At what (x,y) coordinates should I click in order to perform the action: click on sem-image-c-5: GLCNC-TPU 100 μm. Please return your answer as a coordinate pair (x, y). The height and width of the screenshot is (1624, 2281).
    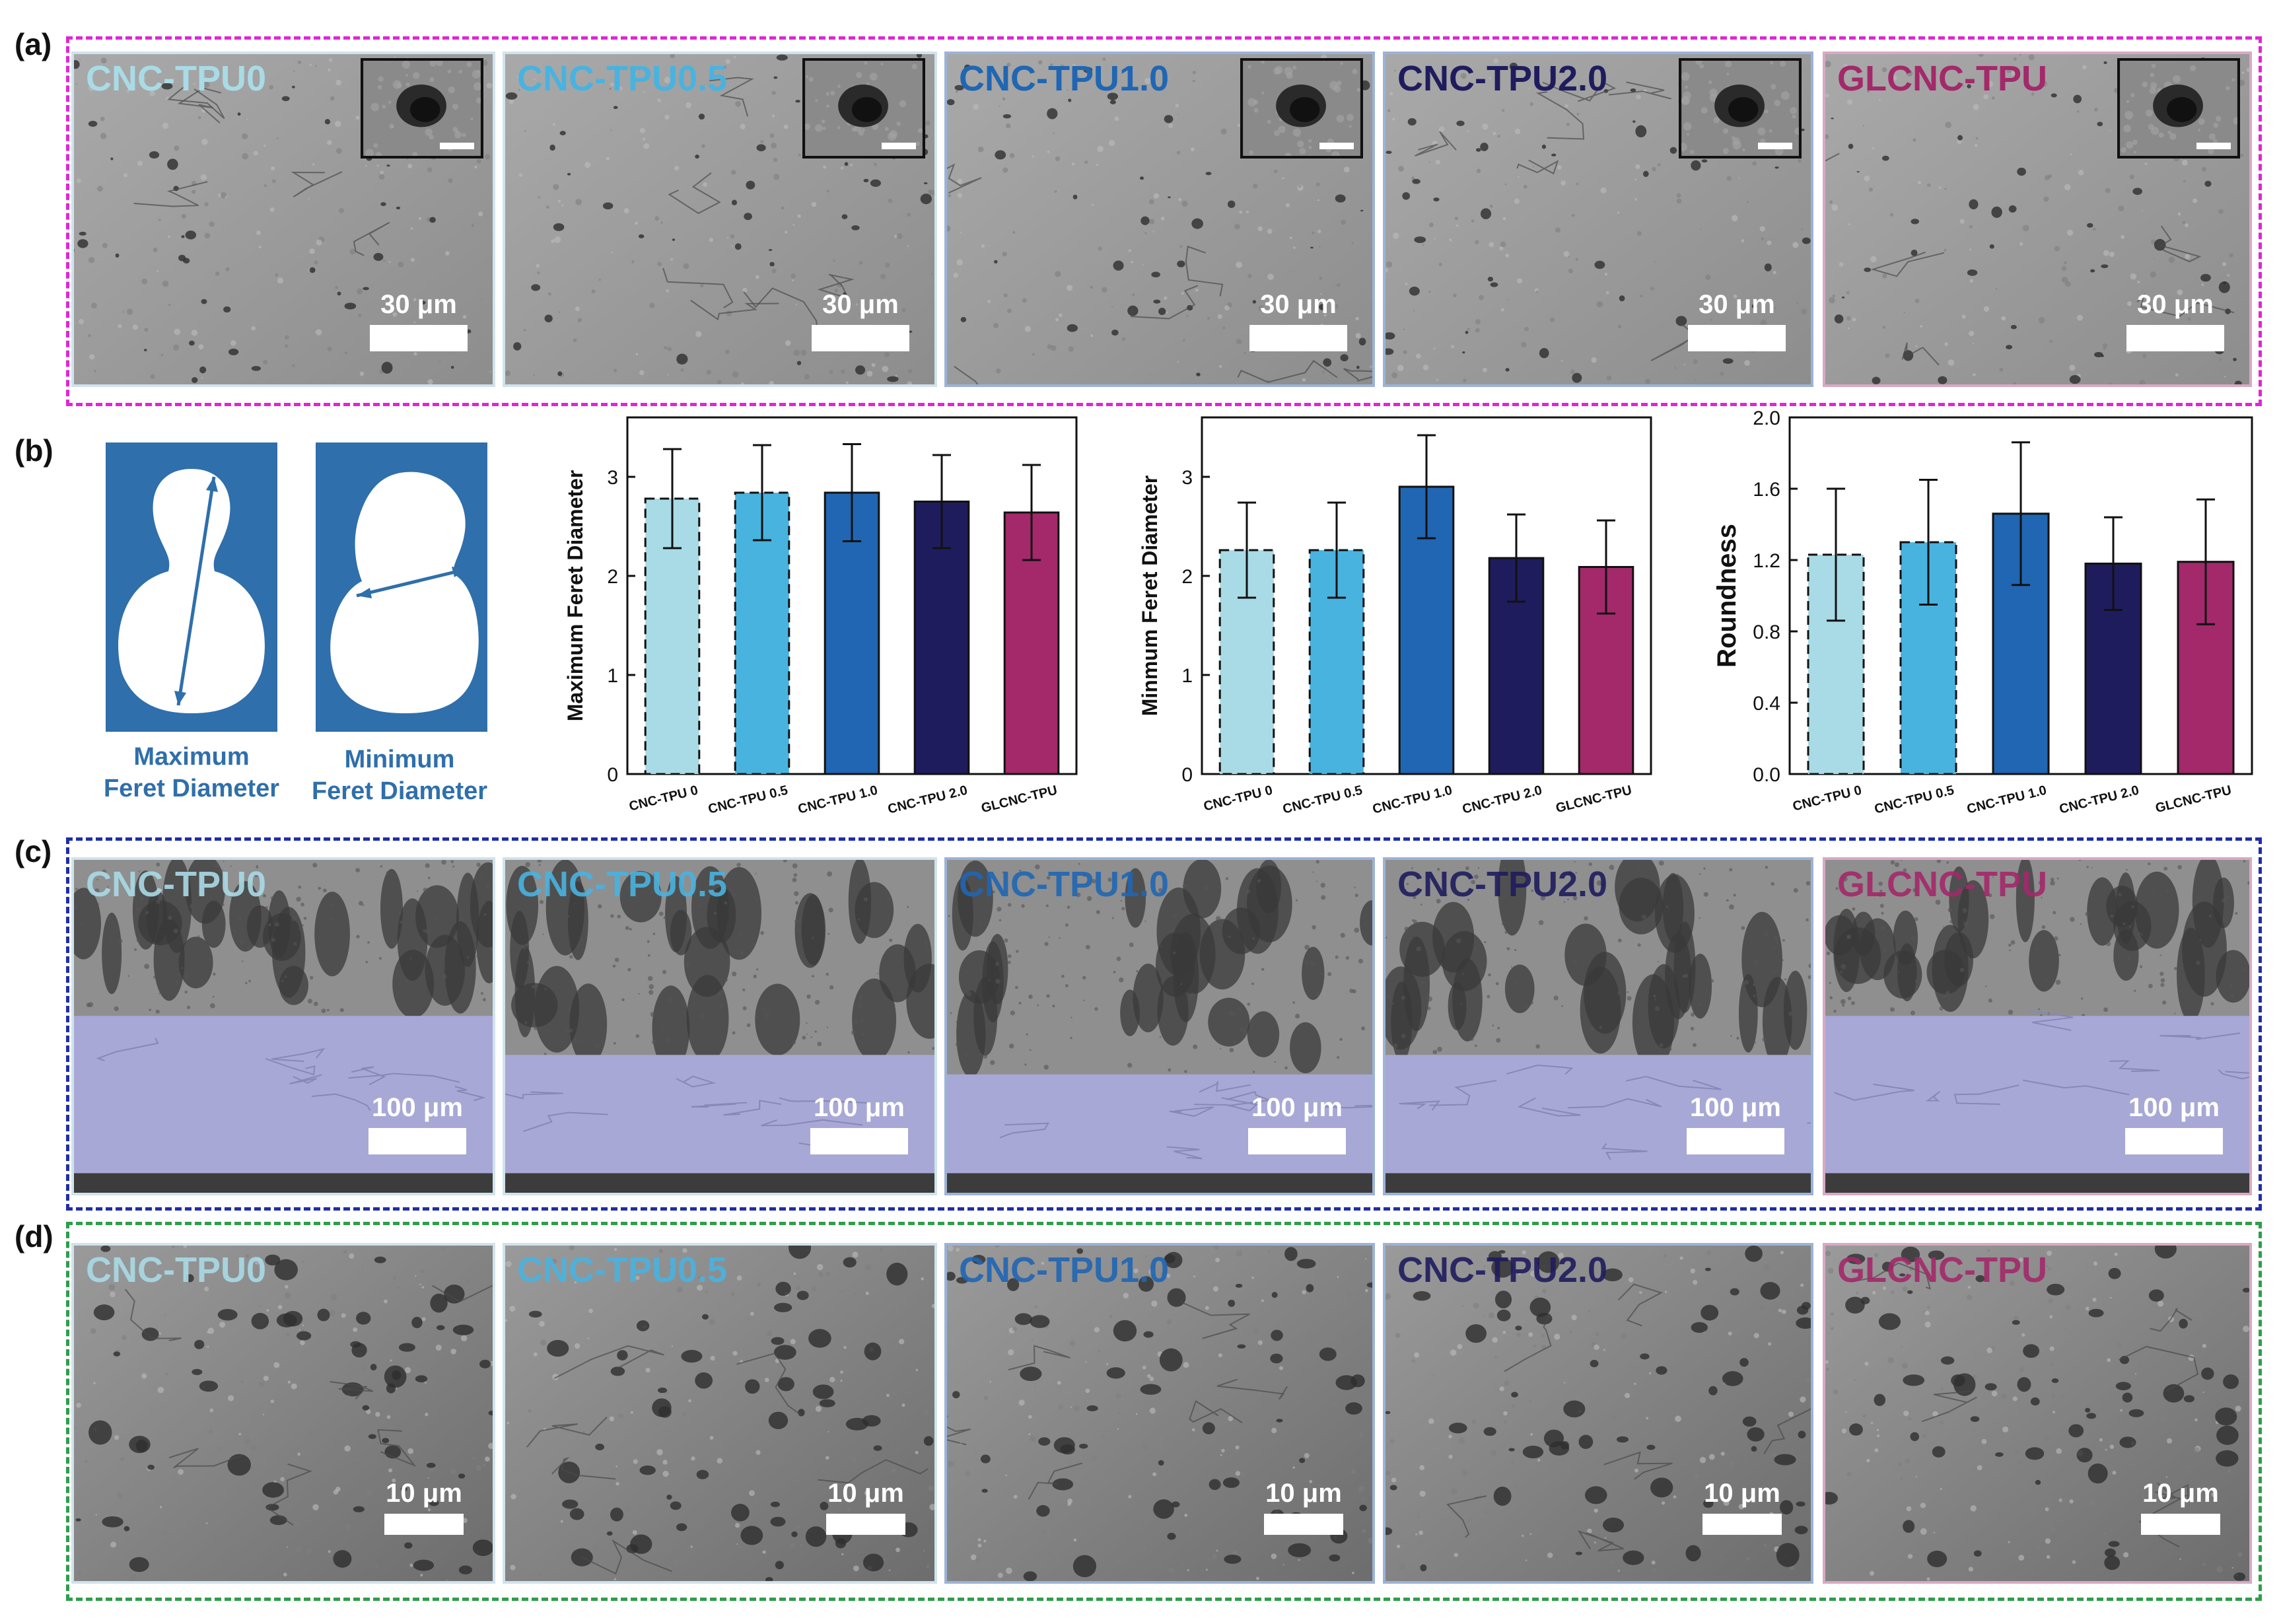
    Looking at the image, I should click on (2037, 1026).